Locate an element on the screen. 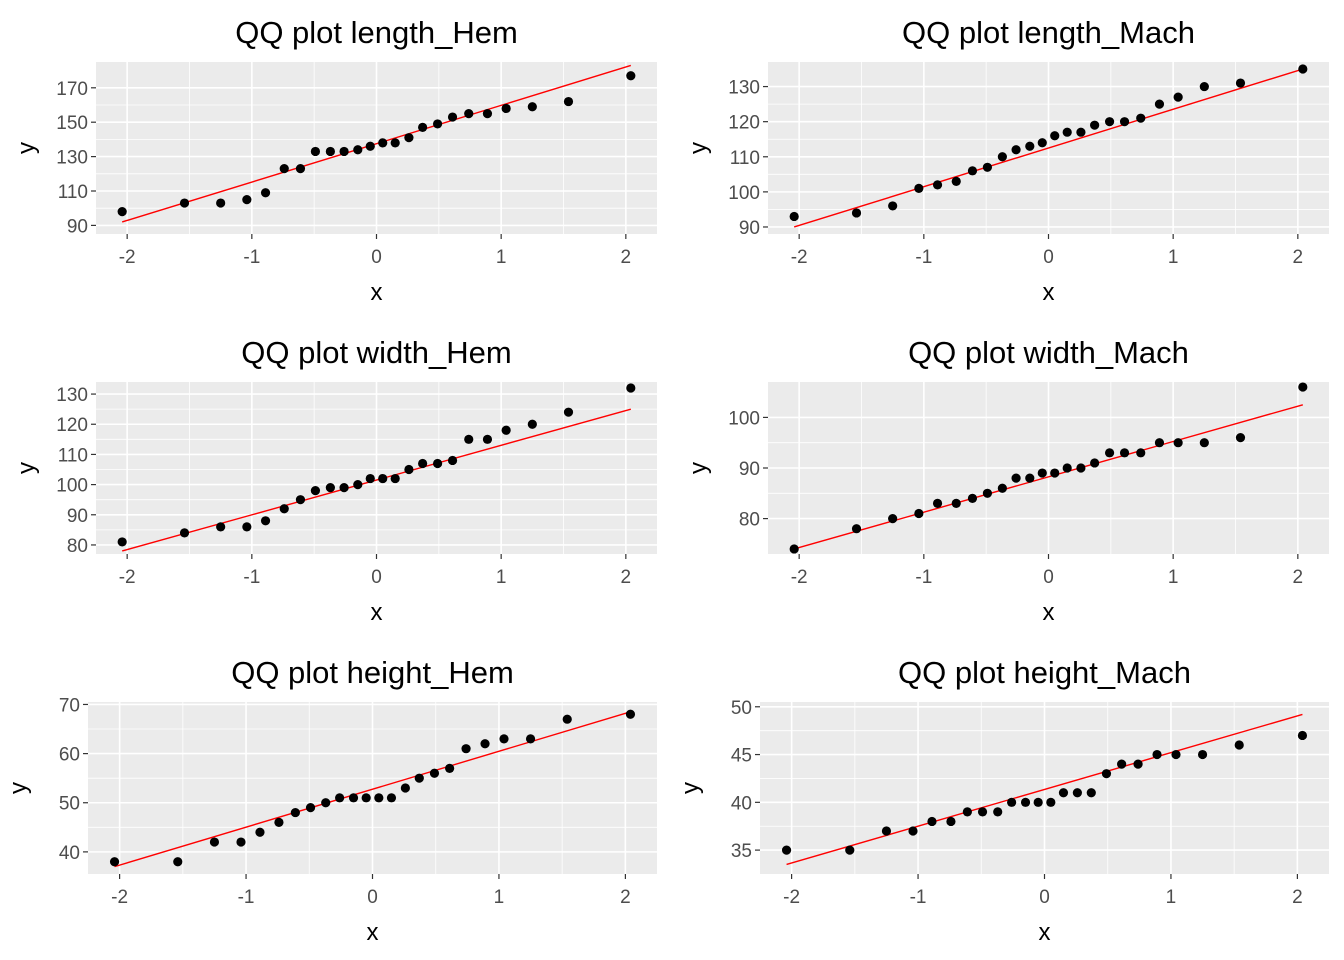 Image resolution: width=1344 pixels, height=960 pixels. y-tick-label: 110 is located at coordinates (73, 455).